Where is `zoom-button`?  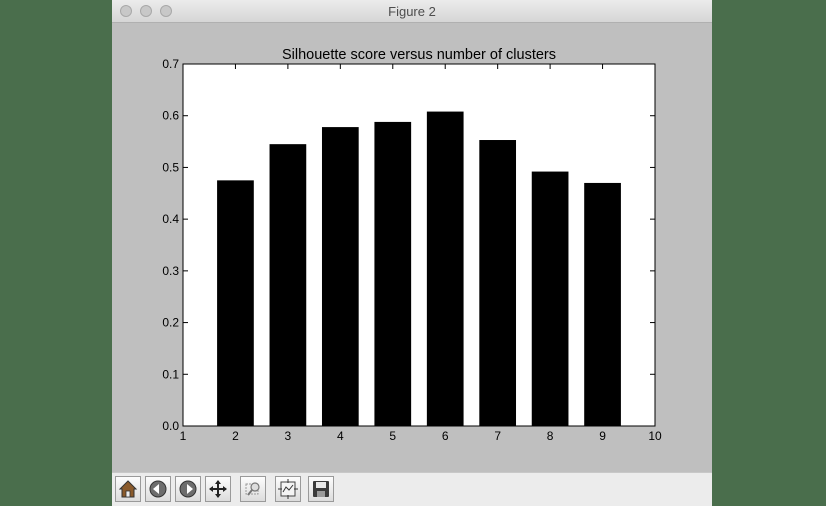
zoom-button is located at coordinates (253, 489).